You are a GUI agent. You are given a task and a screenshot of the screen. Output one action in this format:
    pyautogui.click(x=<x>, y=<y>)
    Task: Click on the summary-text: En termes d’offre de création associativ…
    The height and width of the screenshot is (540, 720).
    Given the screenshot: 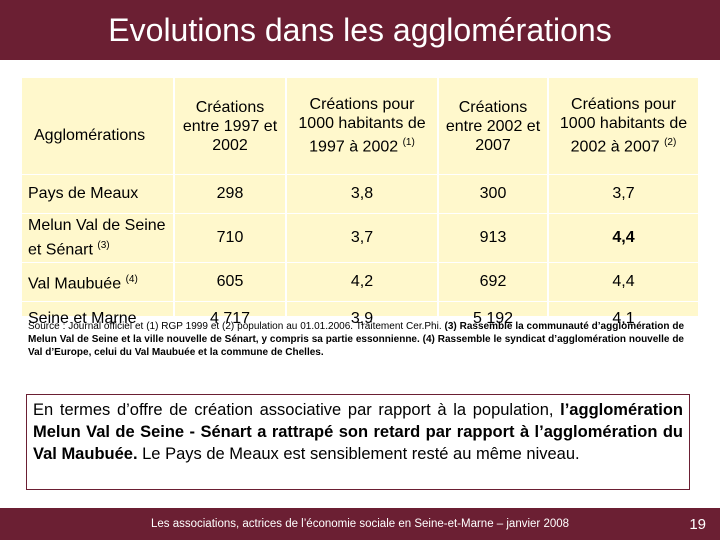 What is the action you would take?
    pyautogui.click(x=297, y=410)
    